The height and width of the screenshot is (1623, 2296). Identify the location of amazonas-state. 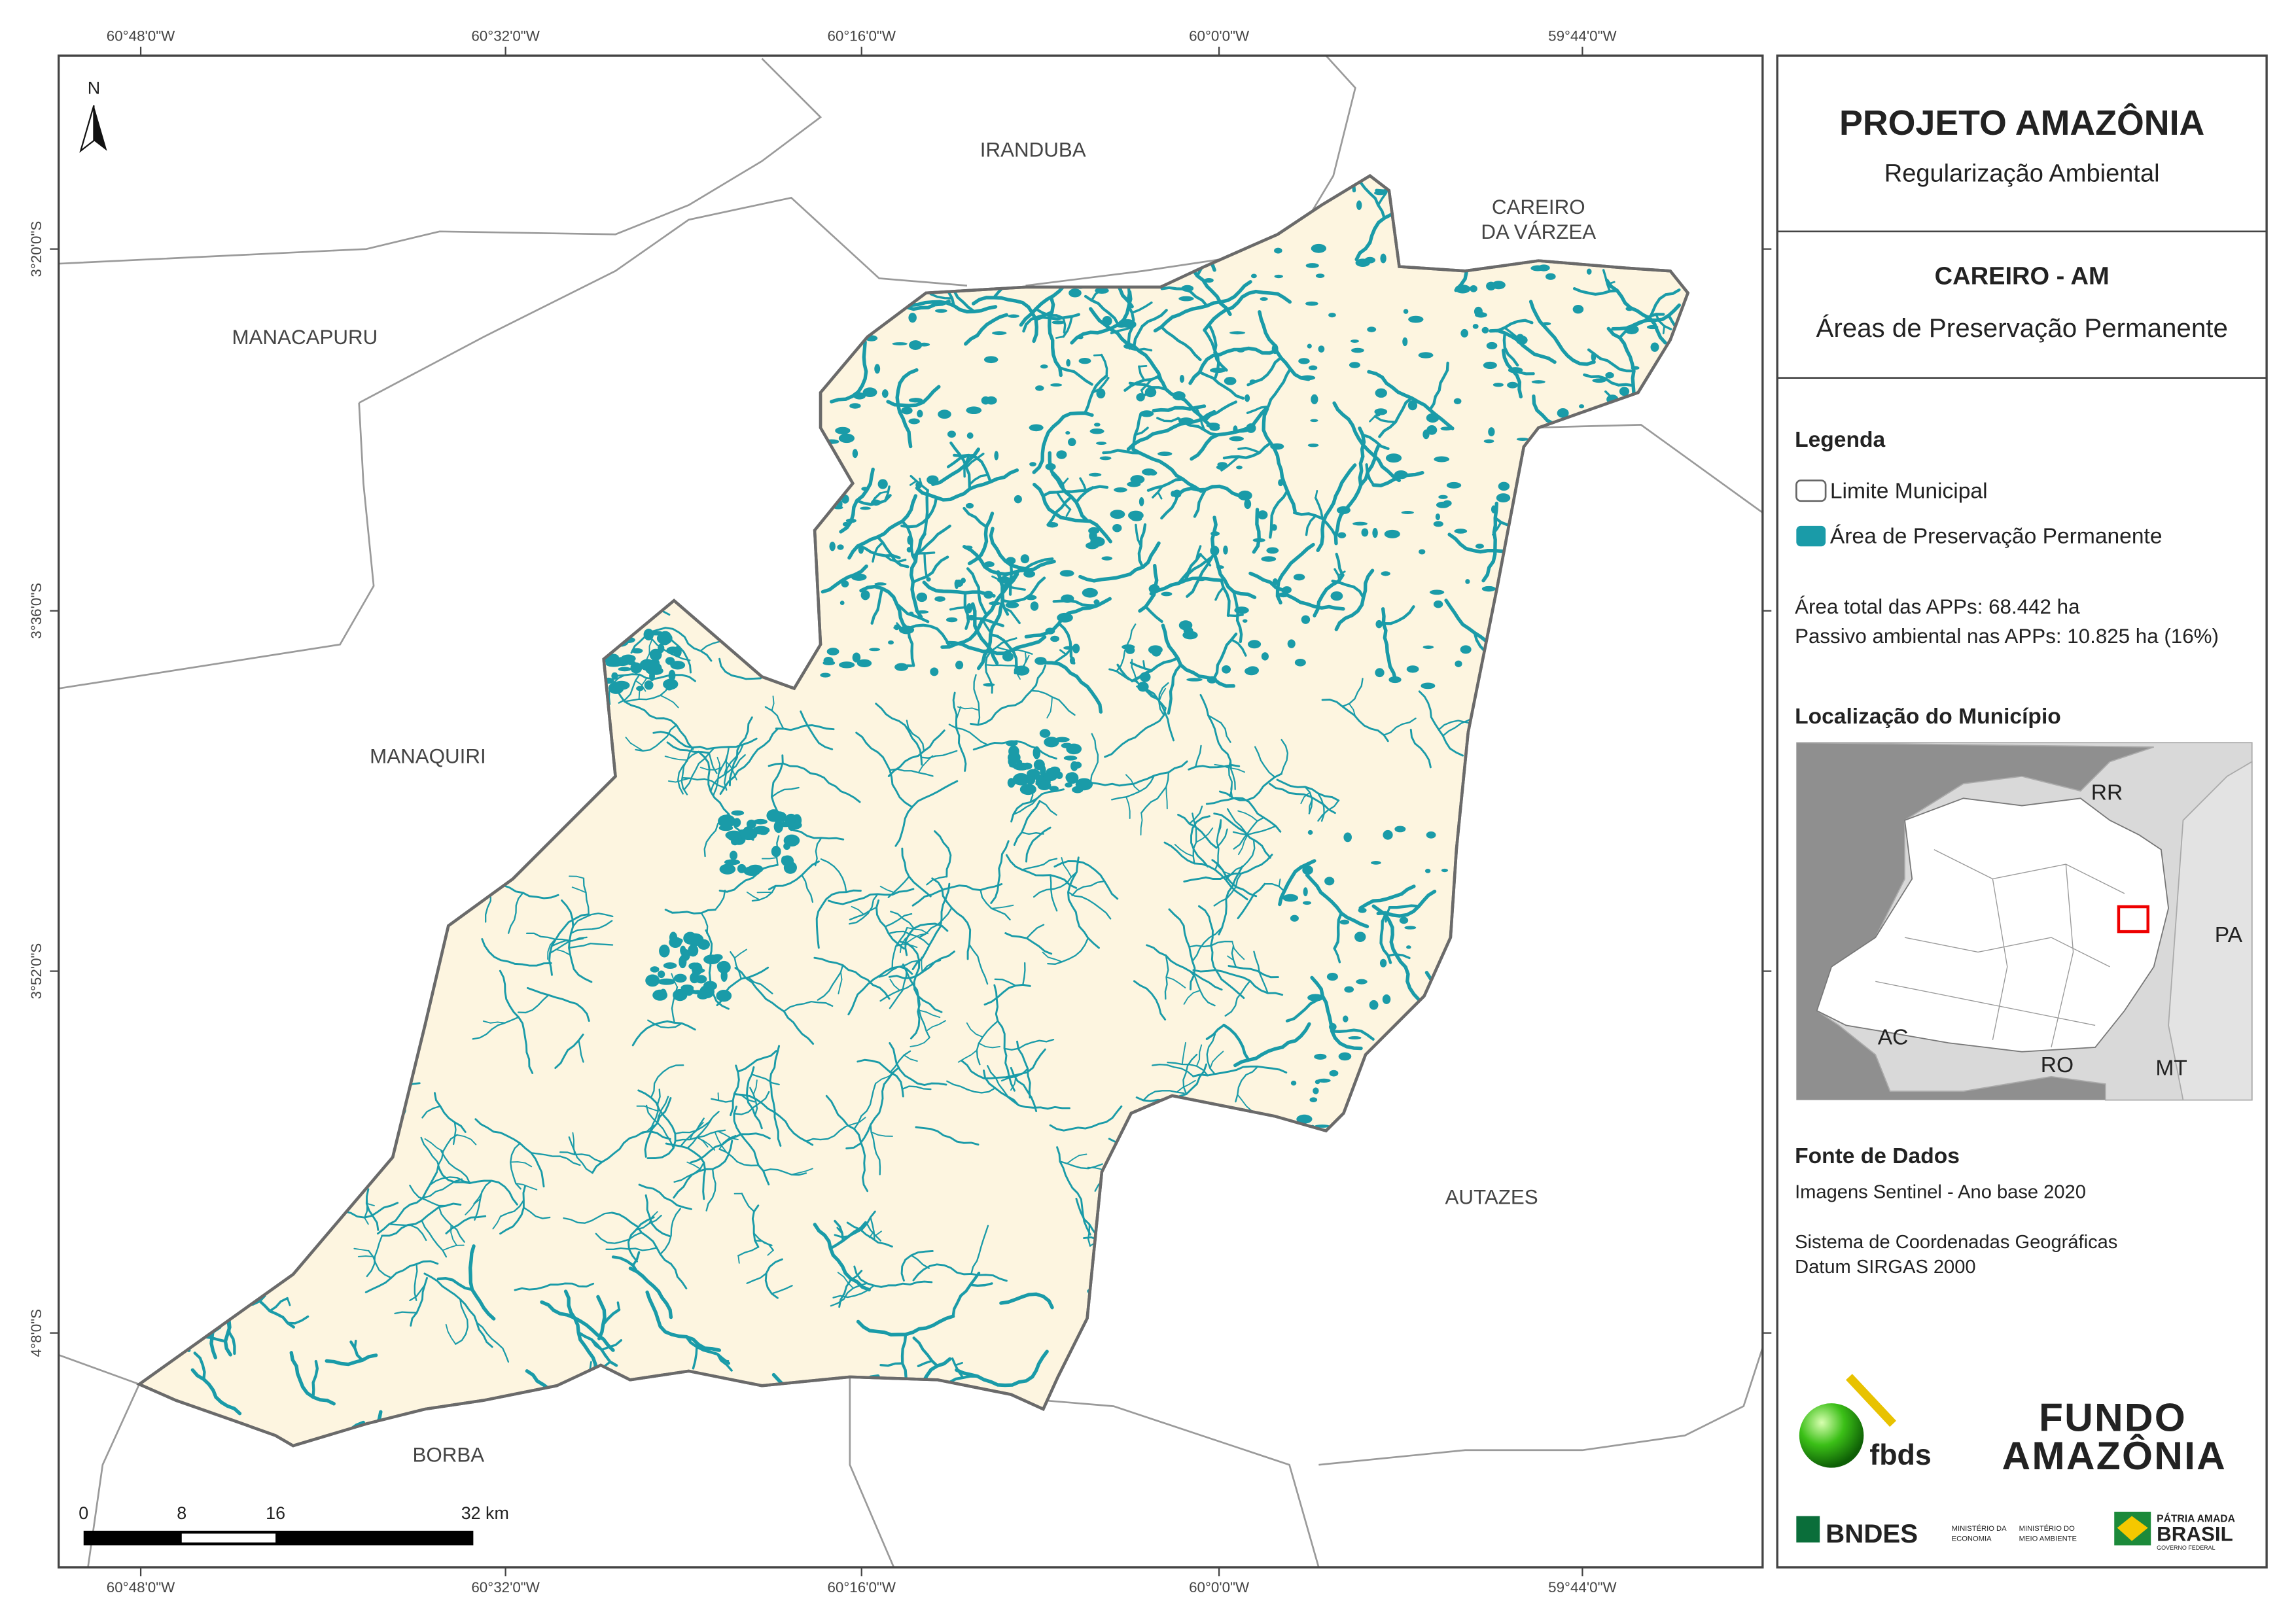
(1993, 925).